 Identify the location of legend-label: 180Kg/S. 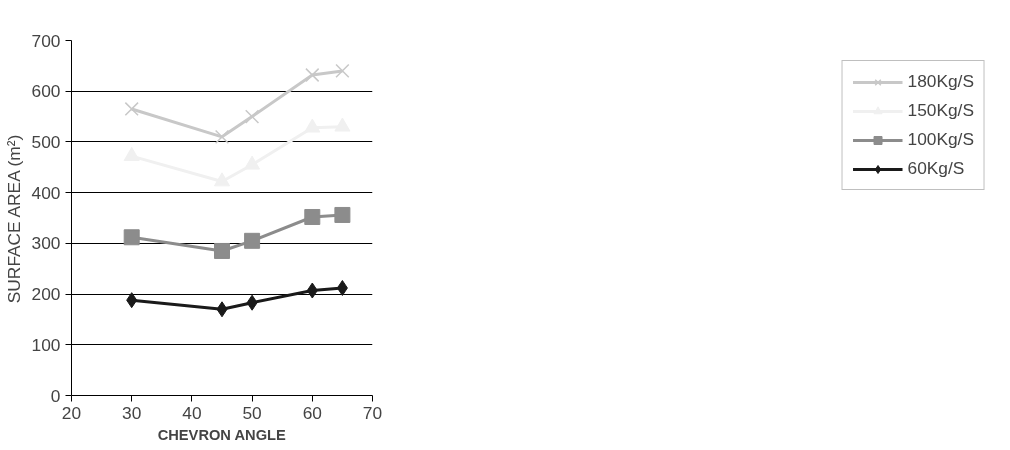
(940, 81).